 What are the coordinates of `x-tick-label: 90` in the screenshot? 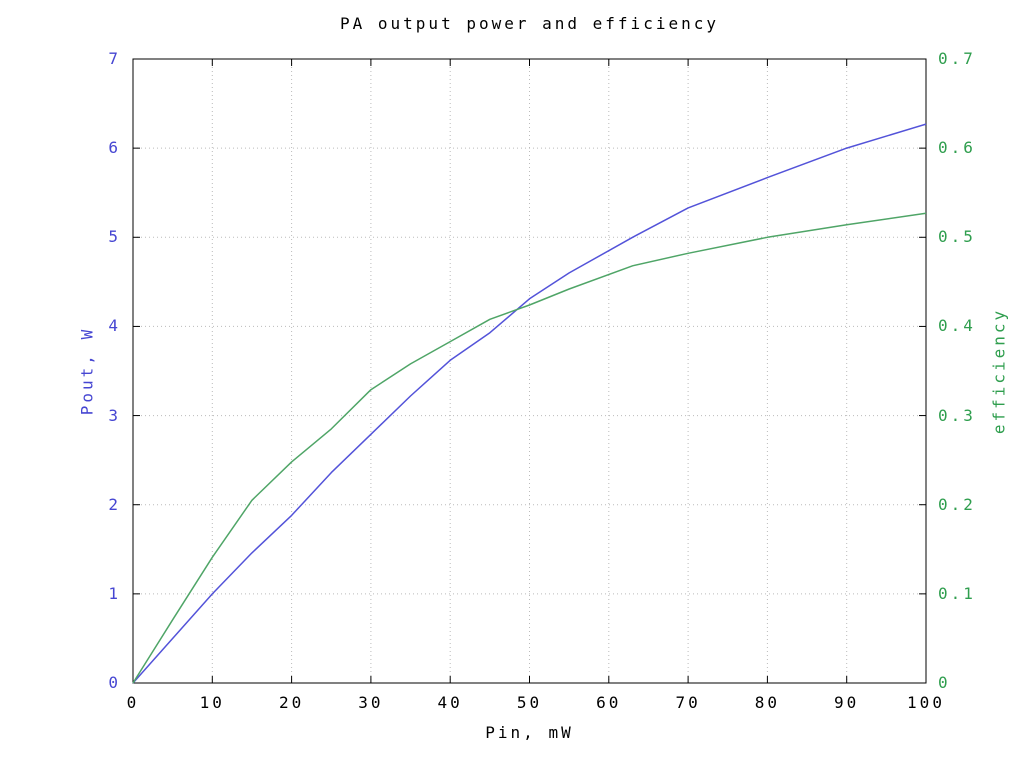 It's located at (847, 702).